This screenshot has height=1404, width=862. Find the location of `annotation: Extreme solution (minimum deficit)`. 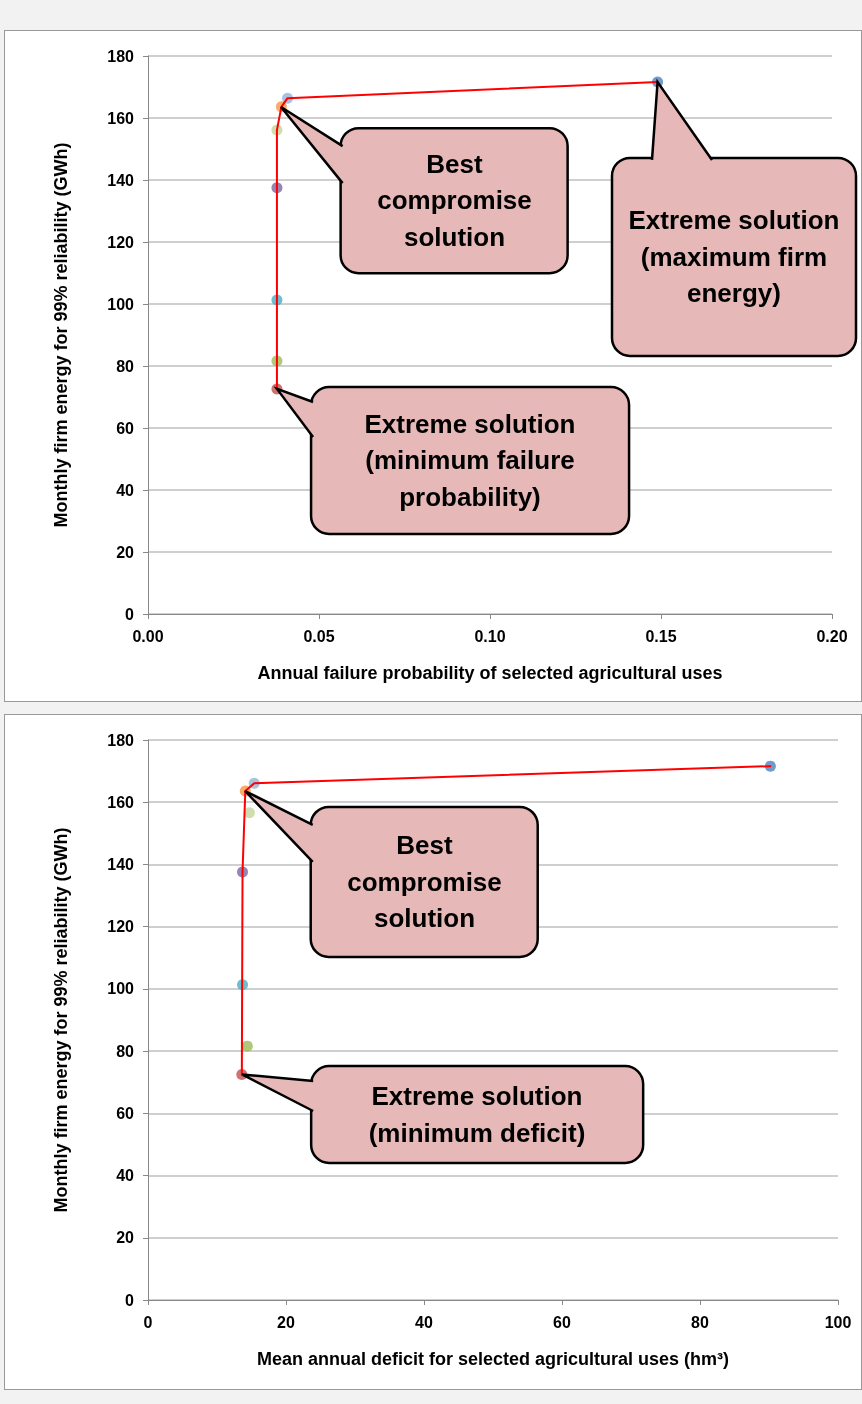

annotation: Extreme solution (minimum deficit) is located at coordinates (476, 1114).